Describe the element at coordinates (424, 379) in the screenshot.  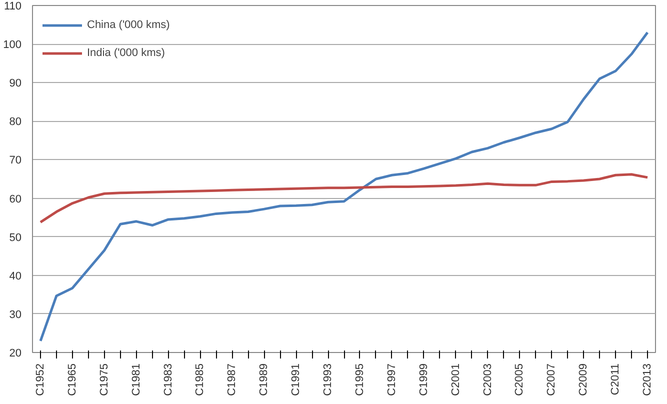
I see `x-tick-label: C1999` at that location.